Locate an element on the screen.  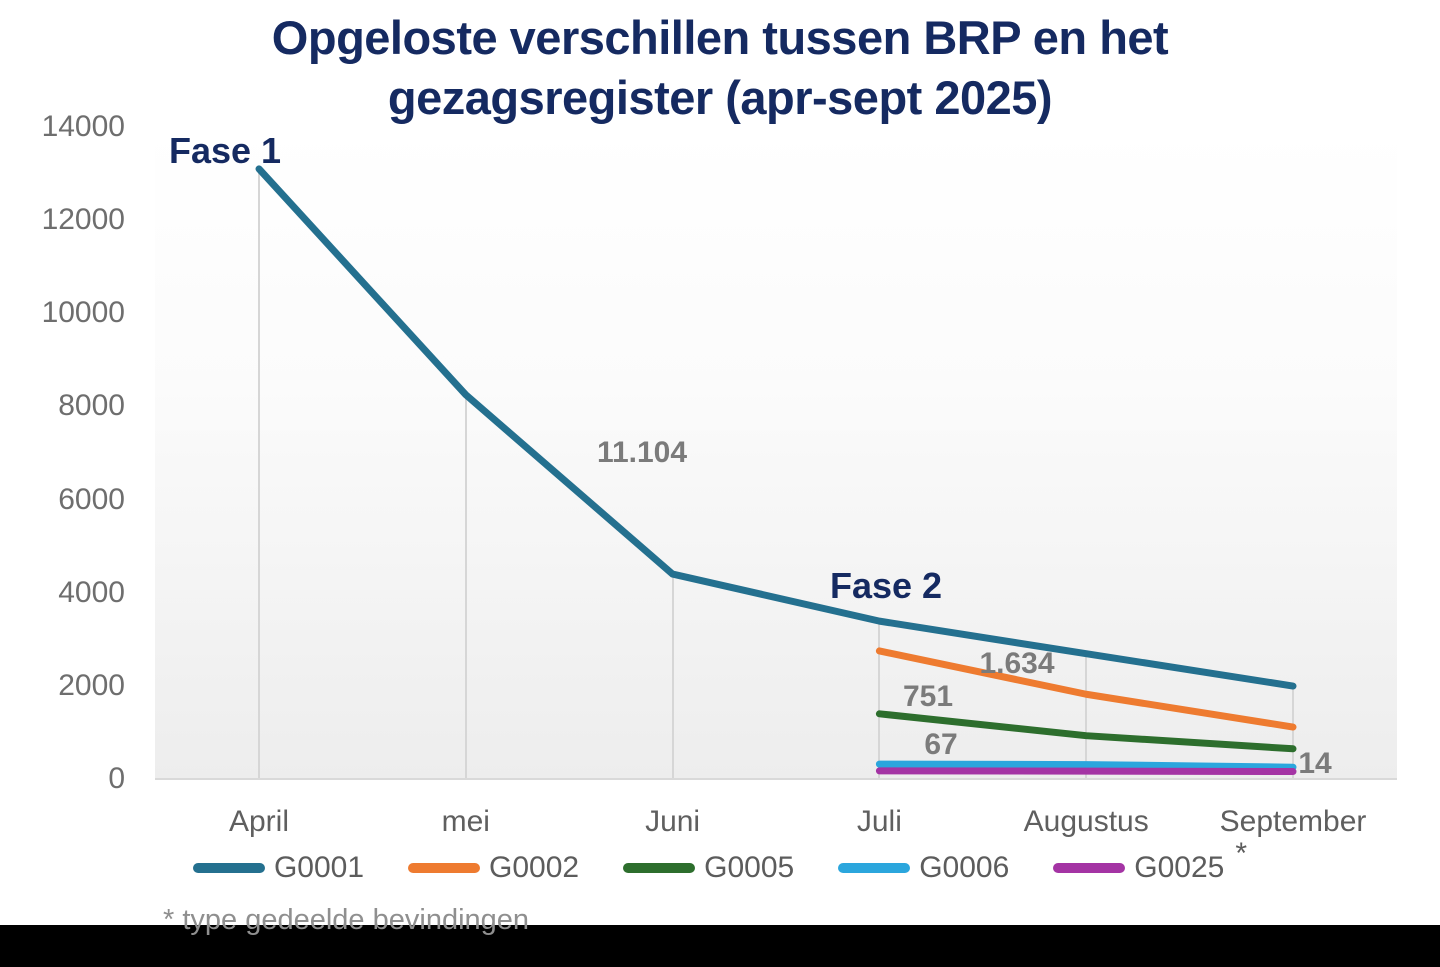
legend-label: G0025 is located at coordinates (1179, 867).